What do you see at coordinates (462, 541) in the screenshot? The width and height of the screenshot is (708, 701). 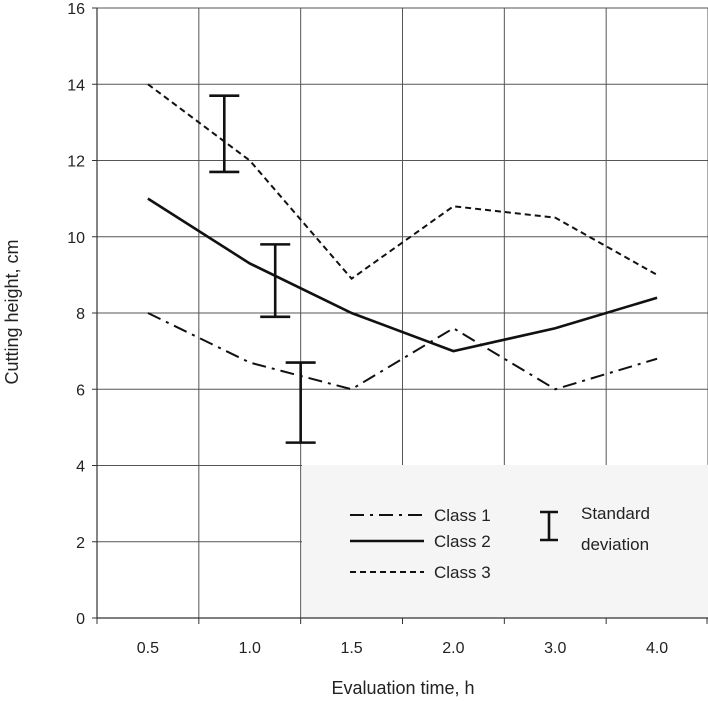 I see `legend-label-class2: Class 2` at bounding box center [462, 541].